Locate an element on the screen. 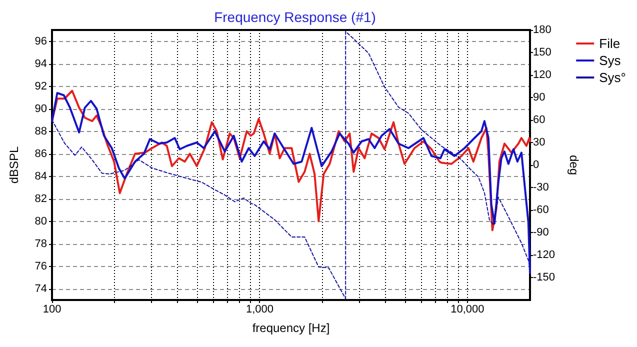  y-tick-label: 76 is located at coordinates (40, 266).